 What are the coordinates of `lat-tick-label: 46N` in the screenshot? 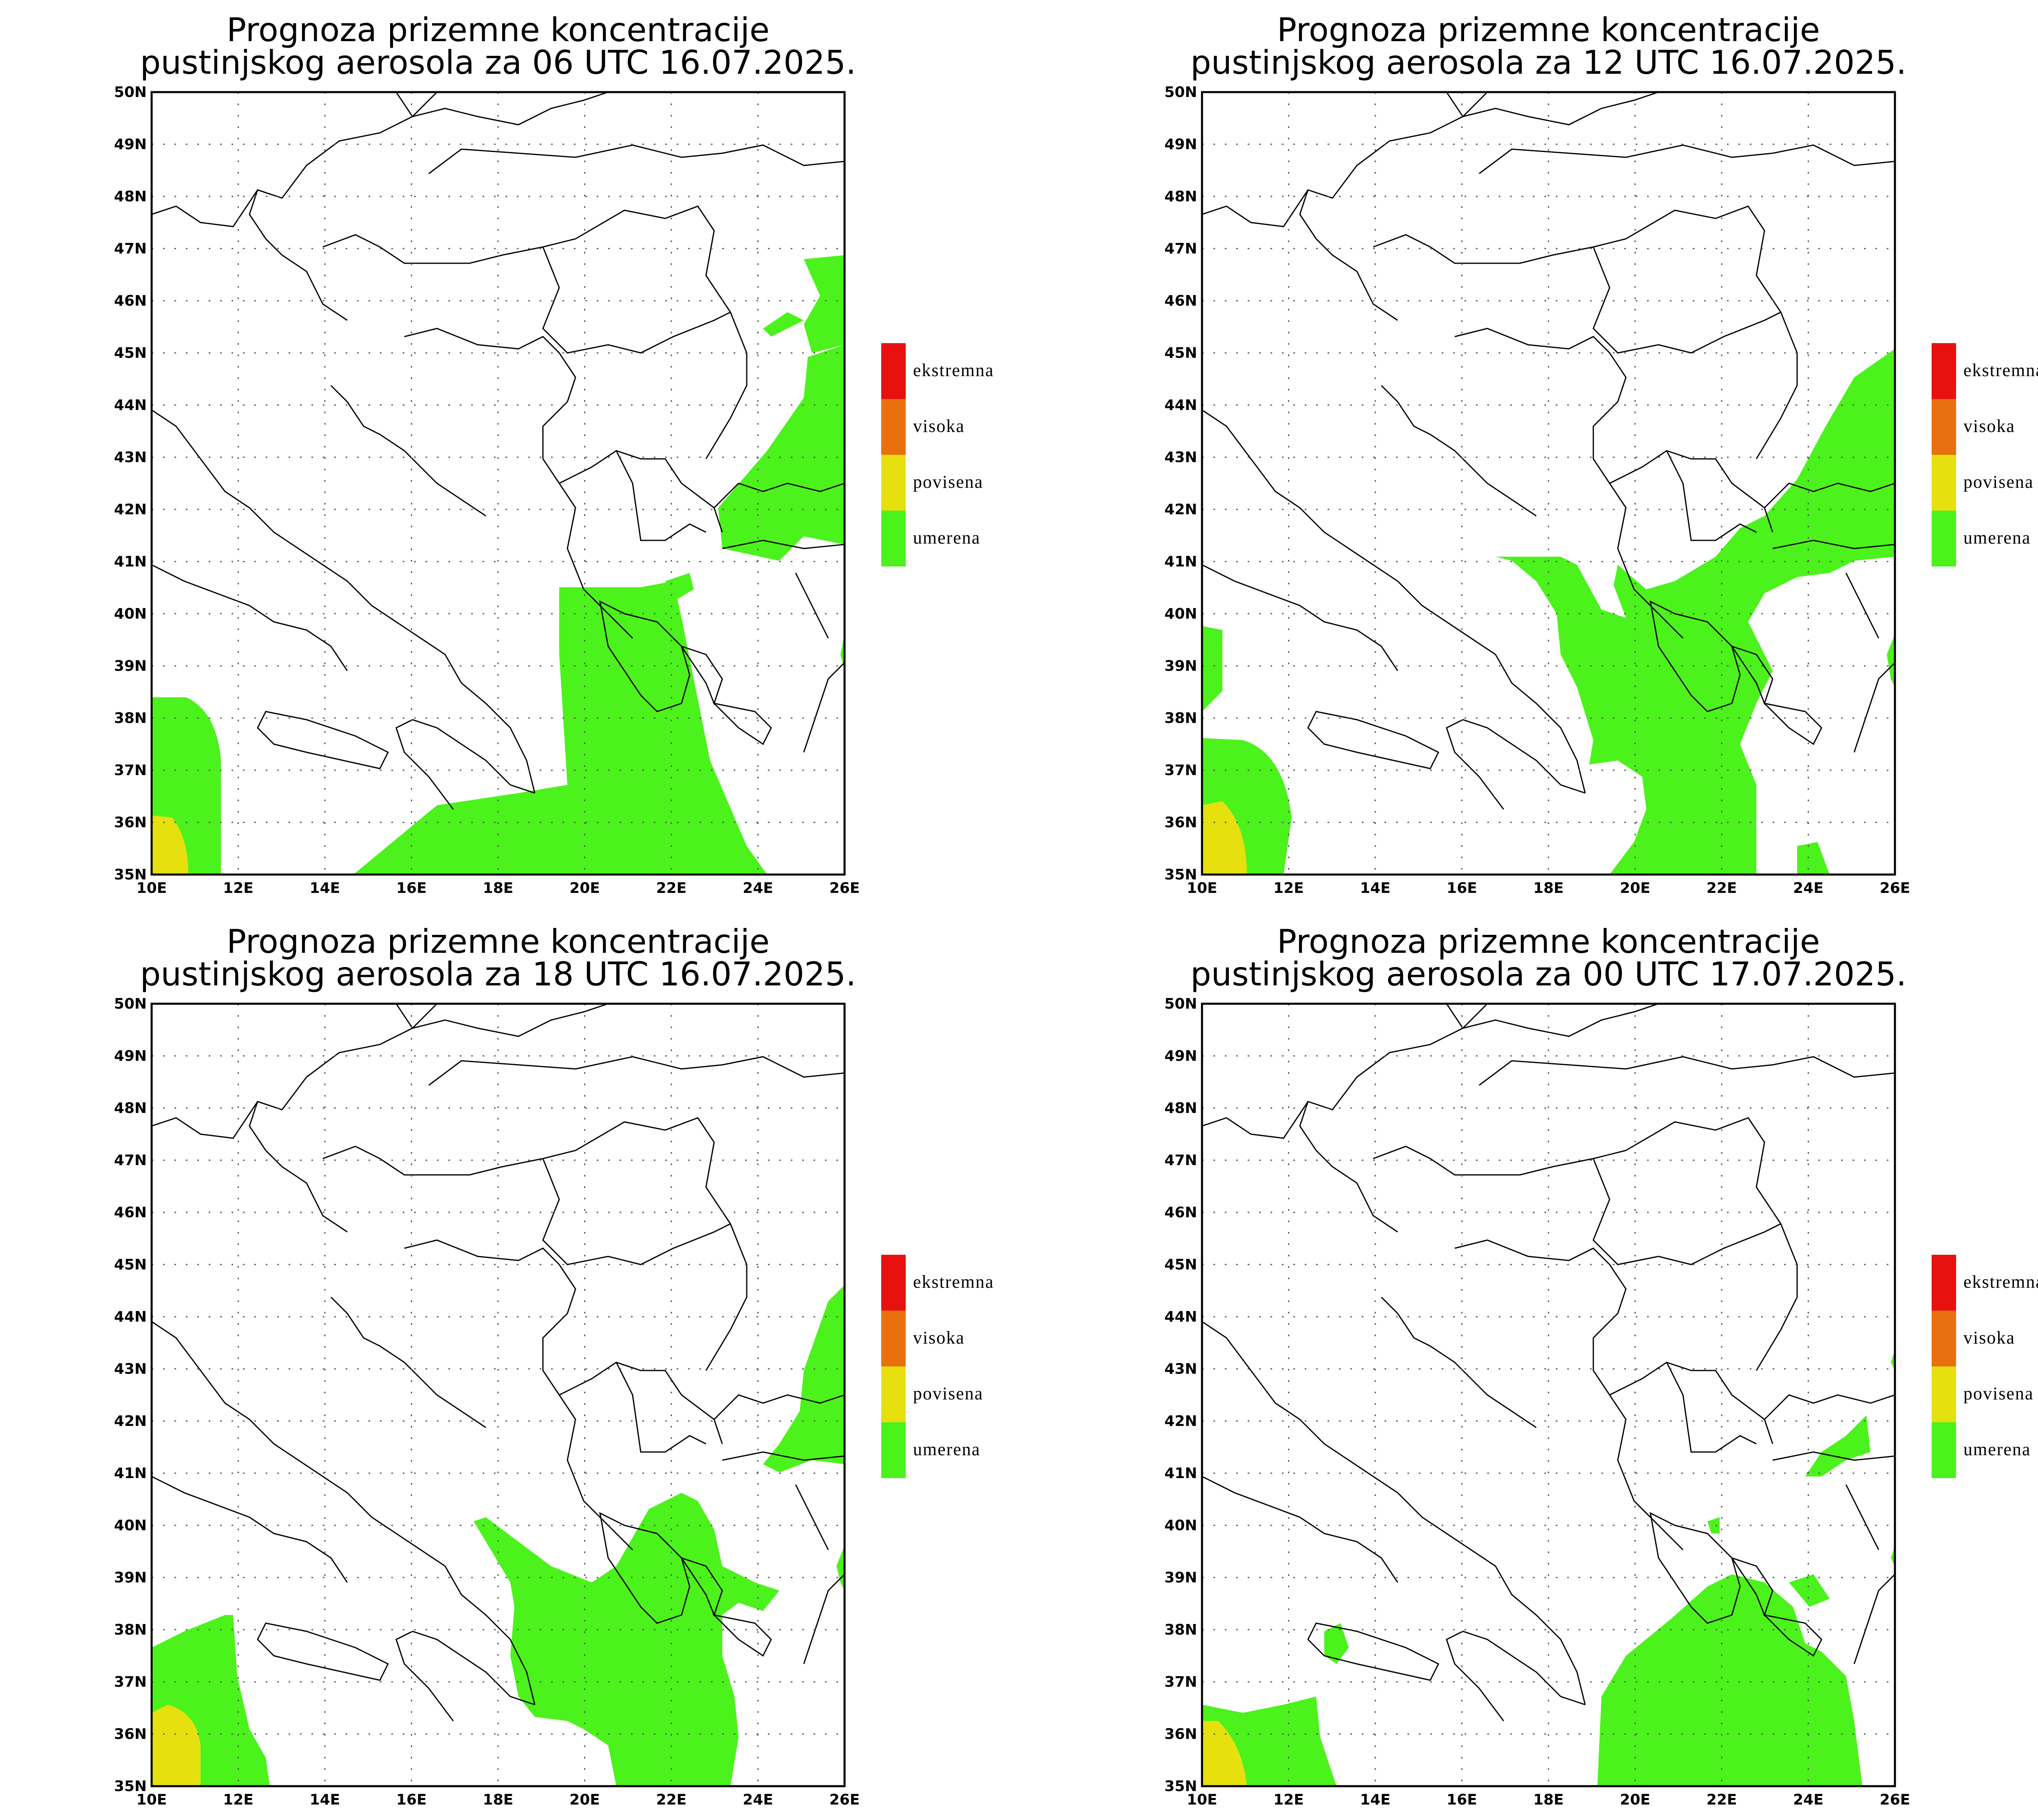 It's located at (1181, 1213).